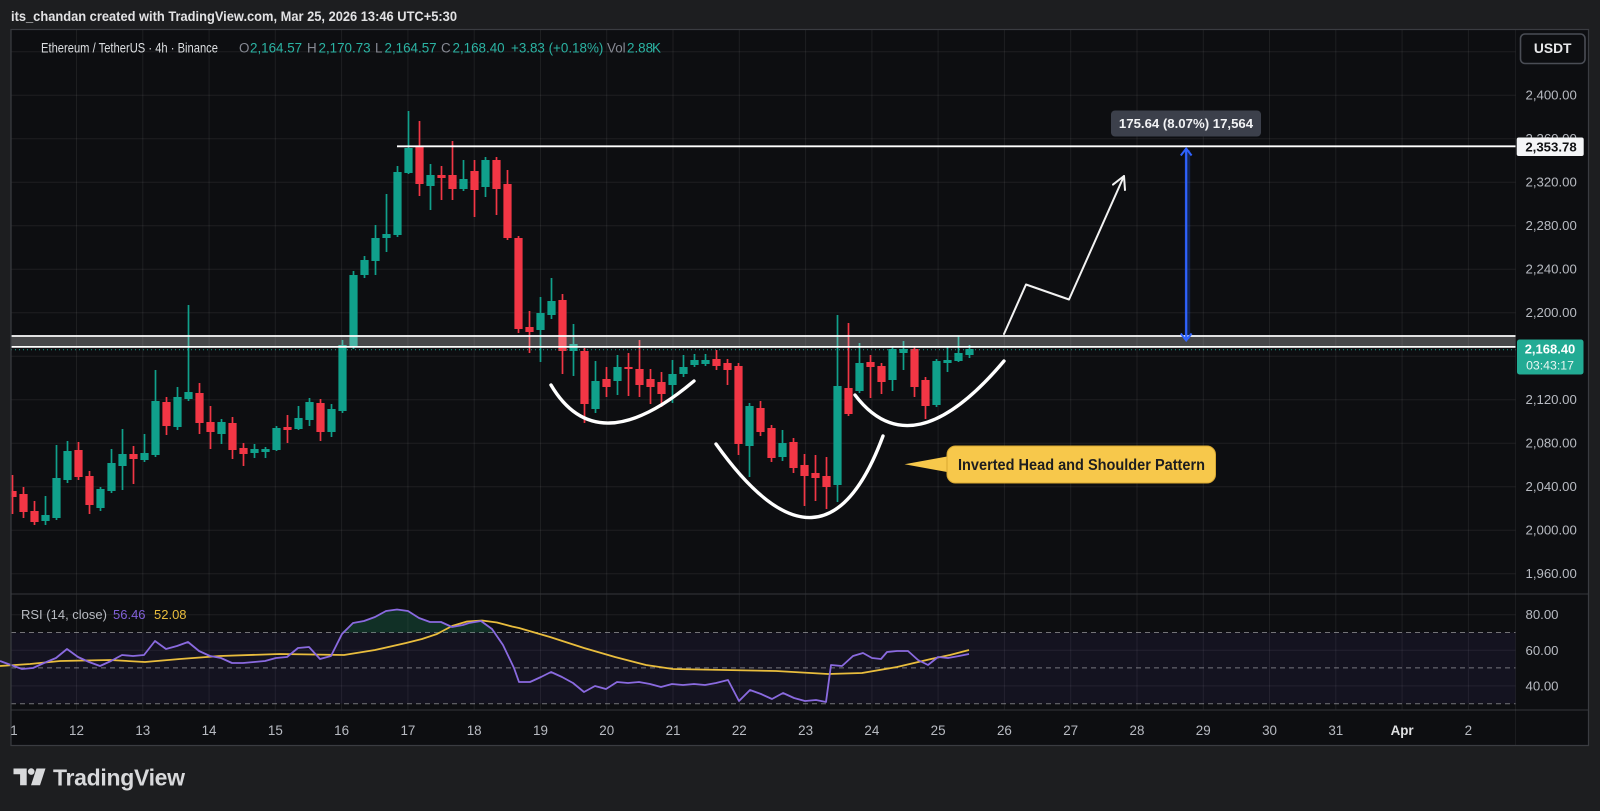  What do you see at coordinates (275, 730) in the screenshot?
I see `svg-text: 15` at bounding box center [275, 730].